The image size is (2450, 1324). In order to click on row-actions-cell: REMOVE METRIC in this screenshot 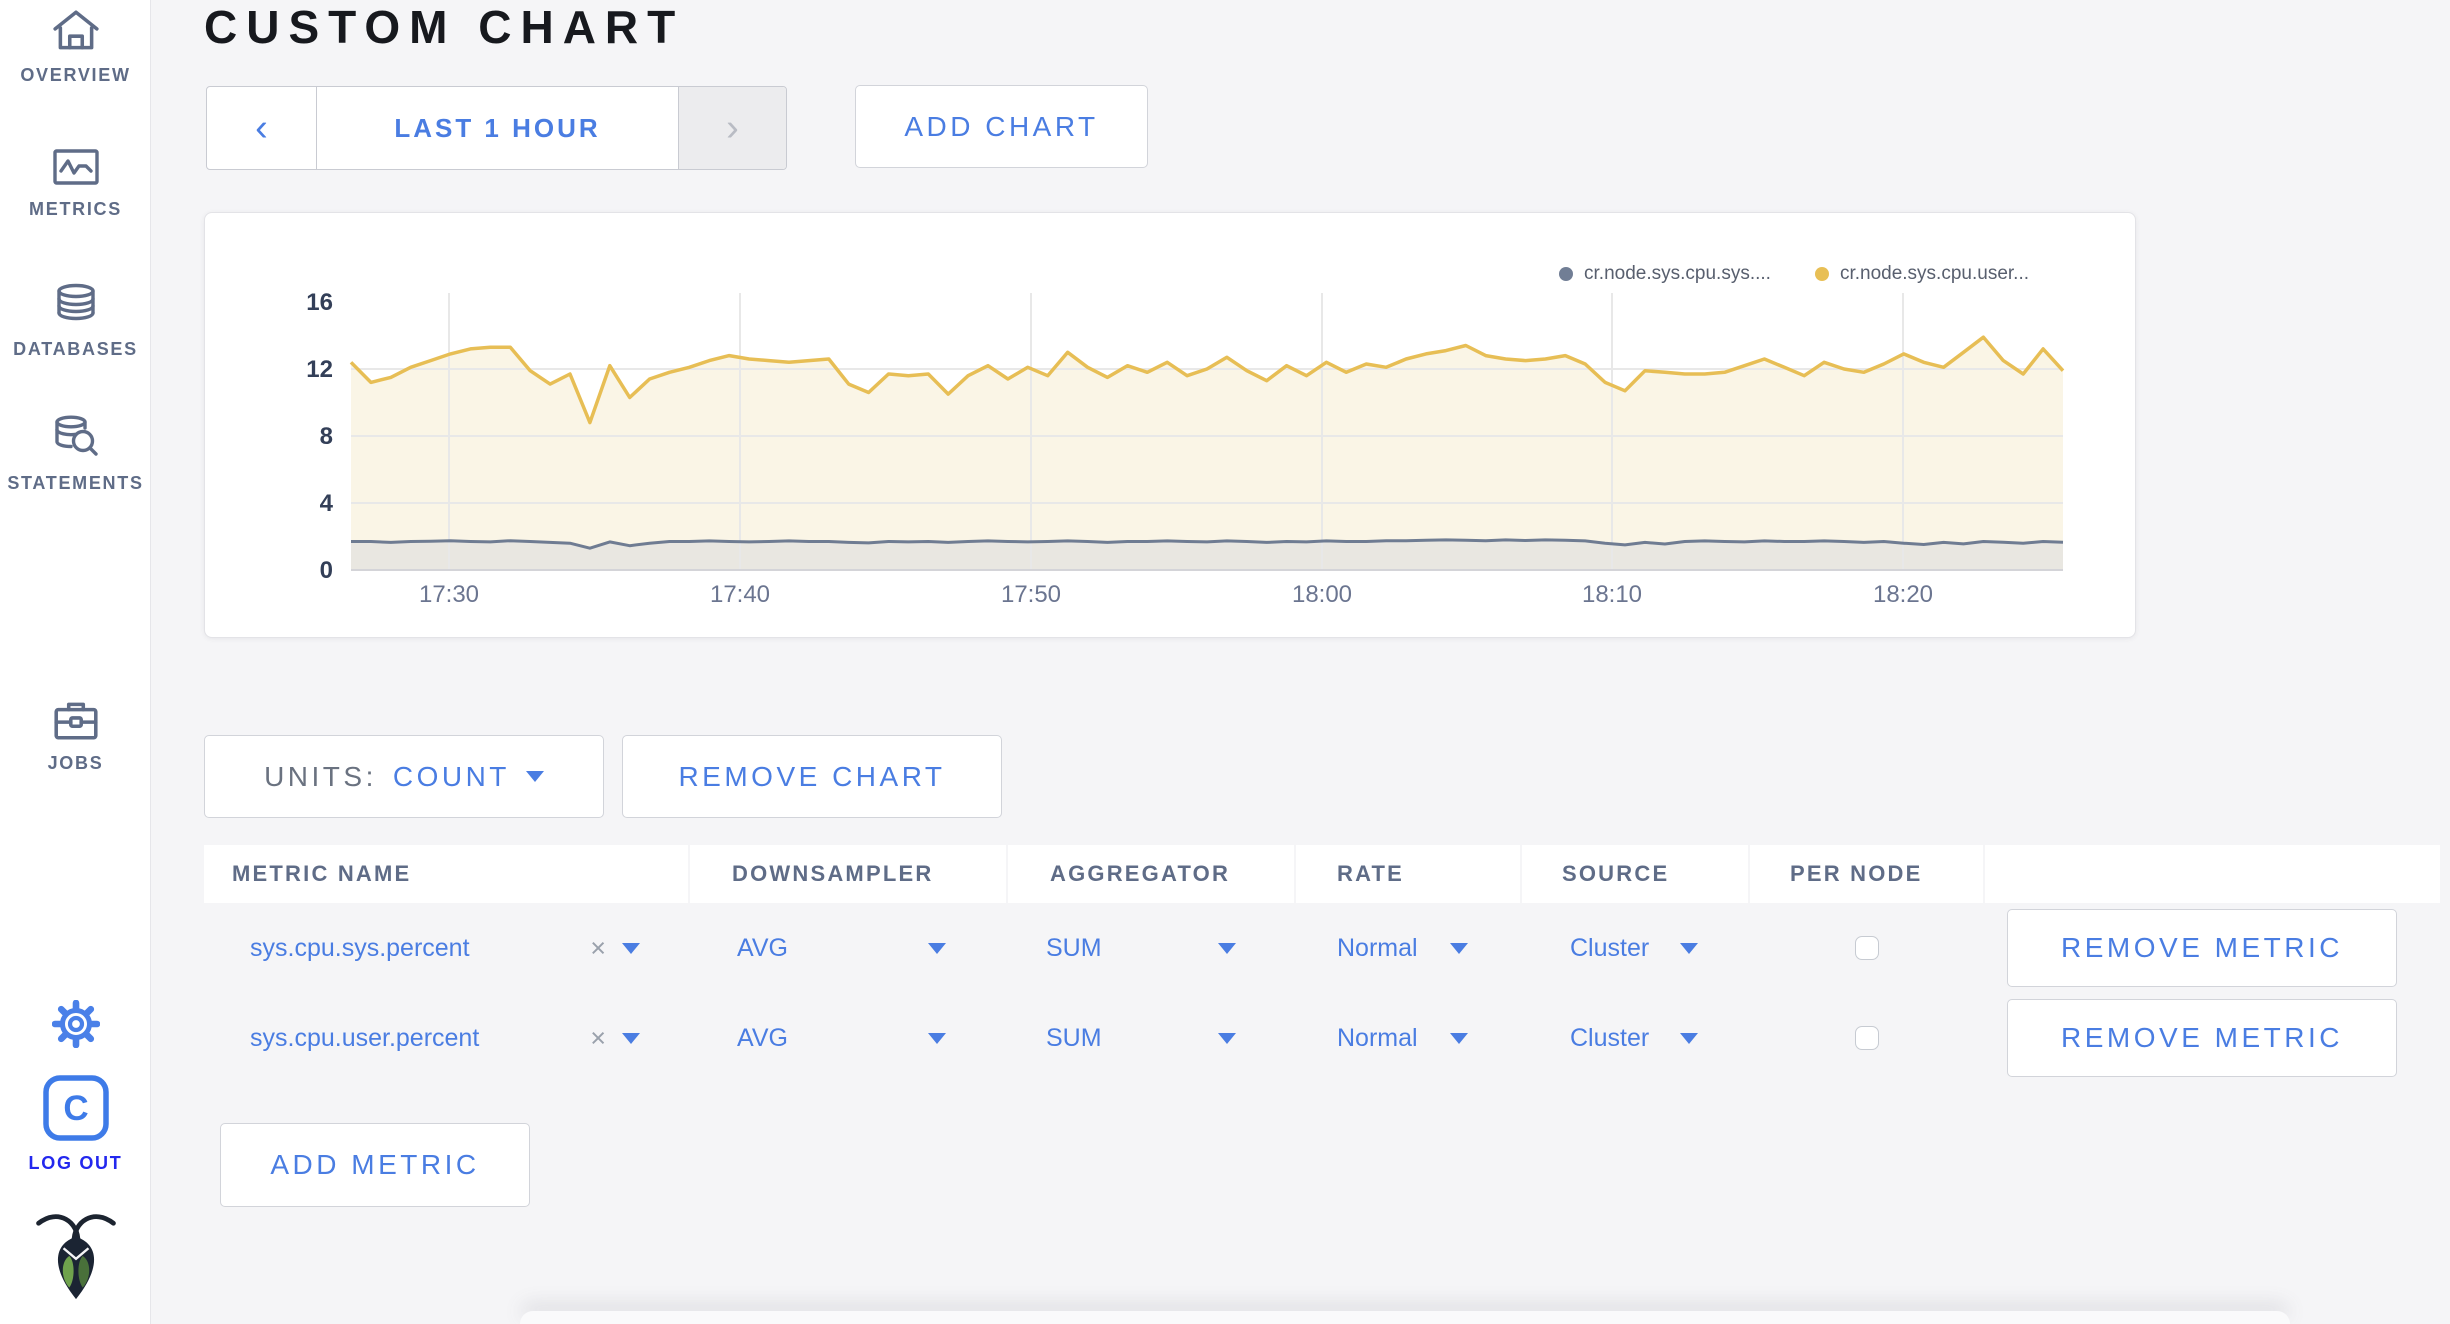, I will do `click(2212, 948)`.